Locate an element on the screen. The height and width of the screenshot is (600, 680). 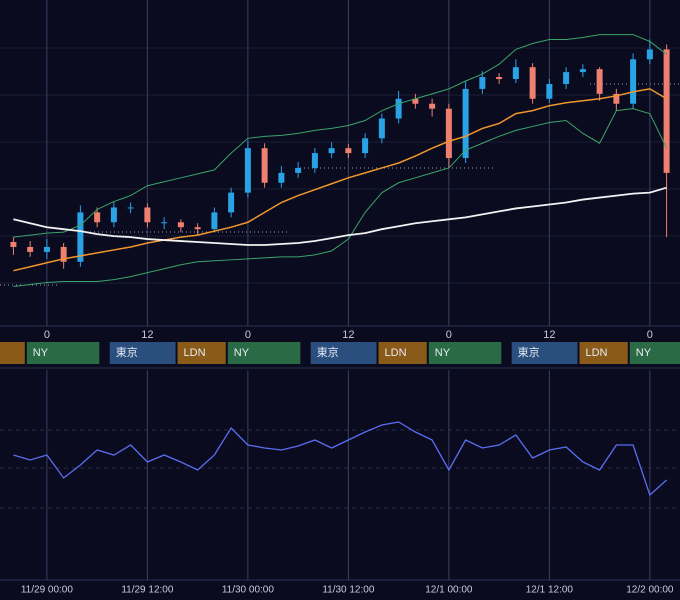
x-tick-label: 11/30 00:00 is located at coordinates (248, 590).